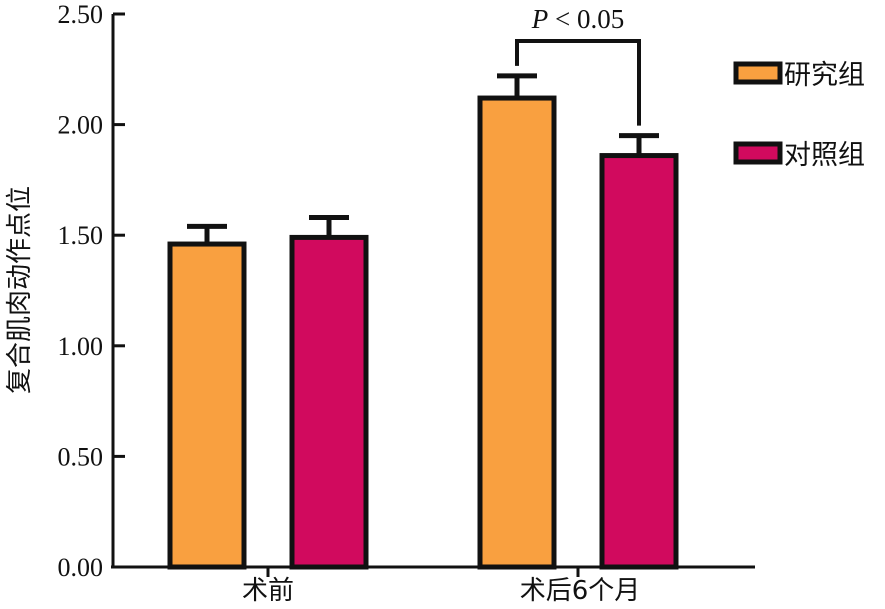 Image resolution: width=885 pixels, height=609 pixels. I want to click on legend-label: 对照组, so click(824, 155).